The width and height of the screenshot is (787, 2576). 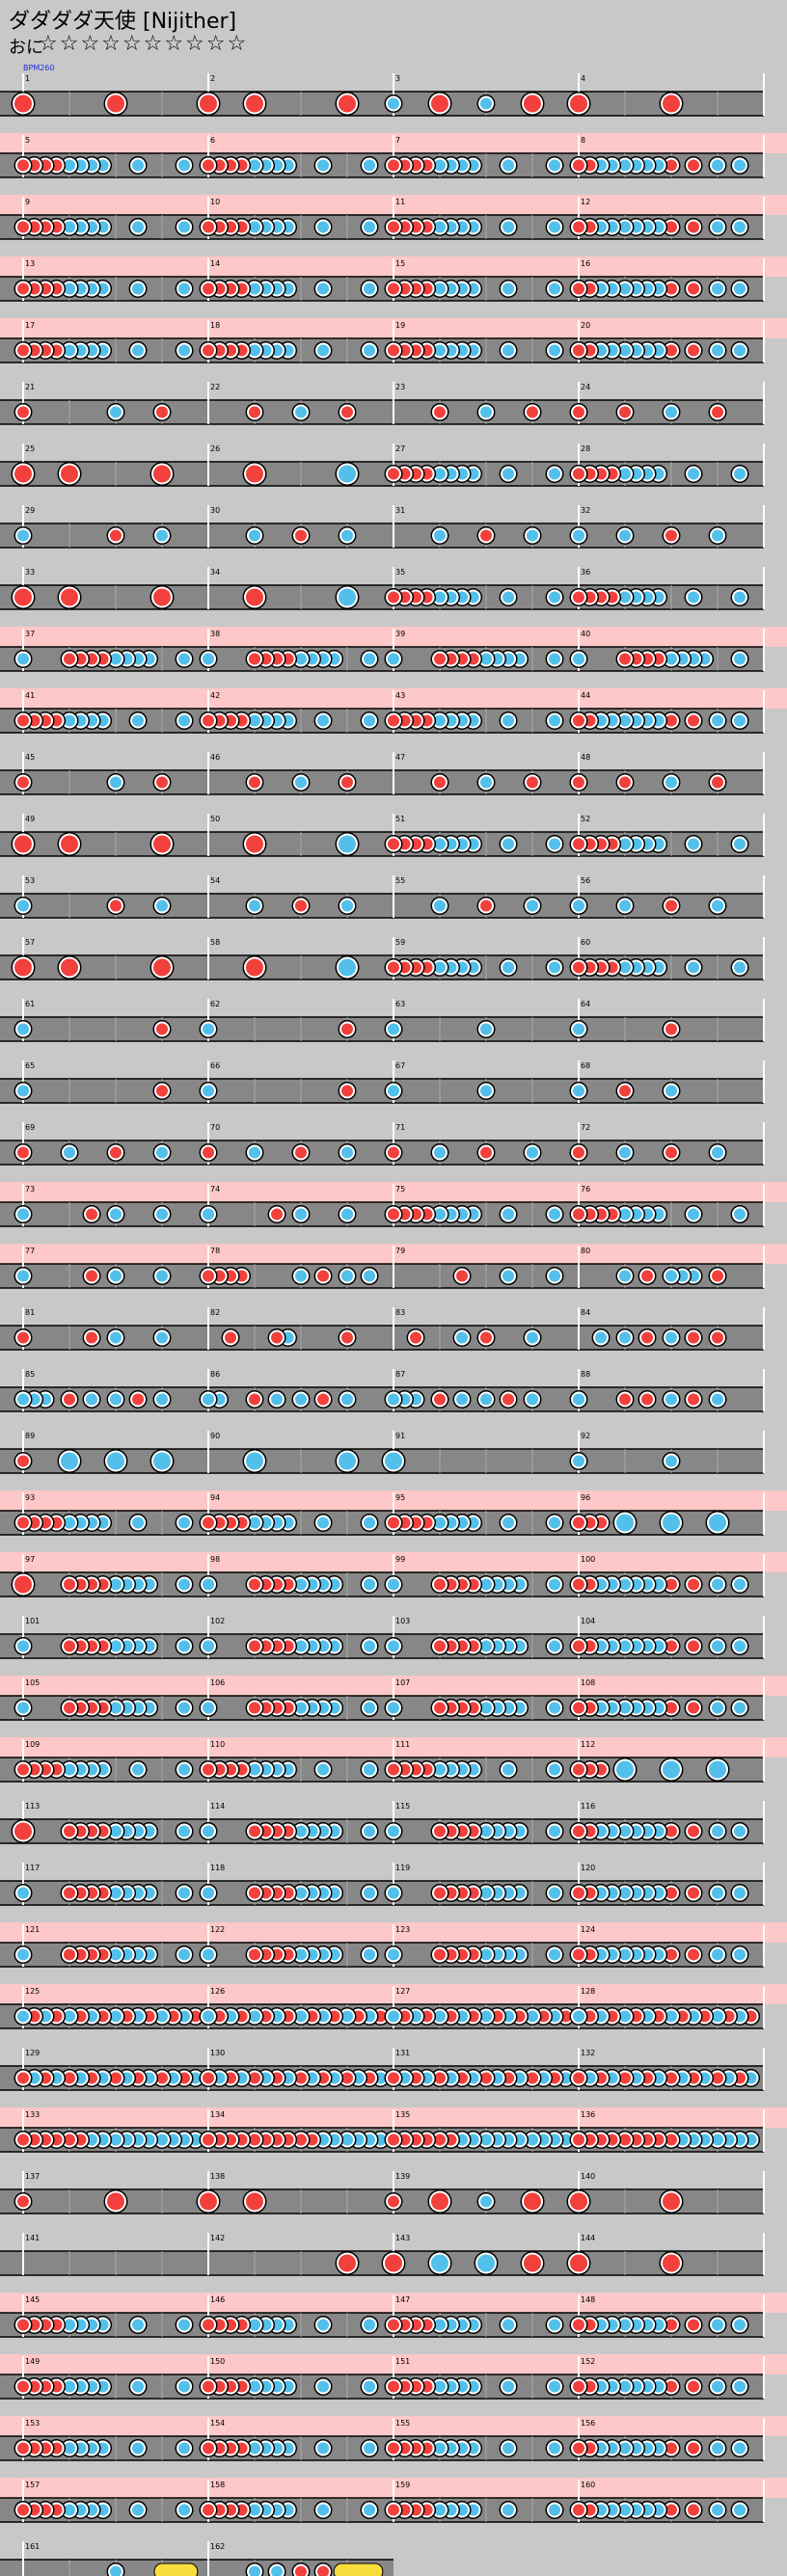 I want to click on measure-number: 116, so click(x=588, y=1807).